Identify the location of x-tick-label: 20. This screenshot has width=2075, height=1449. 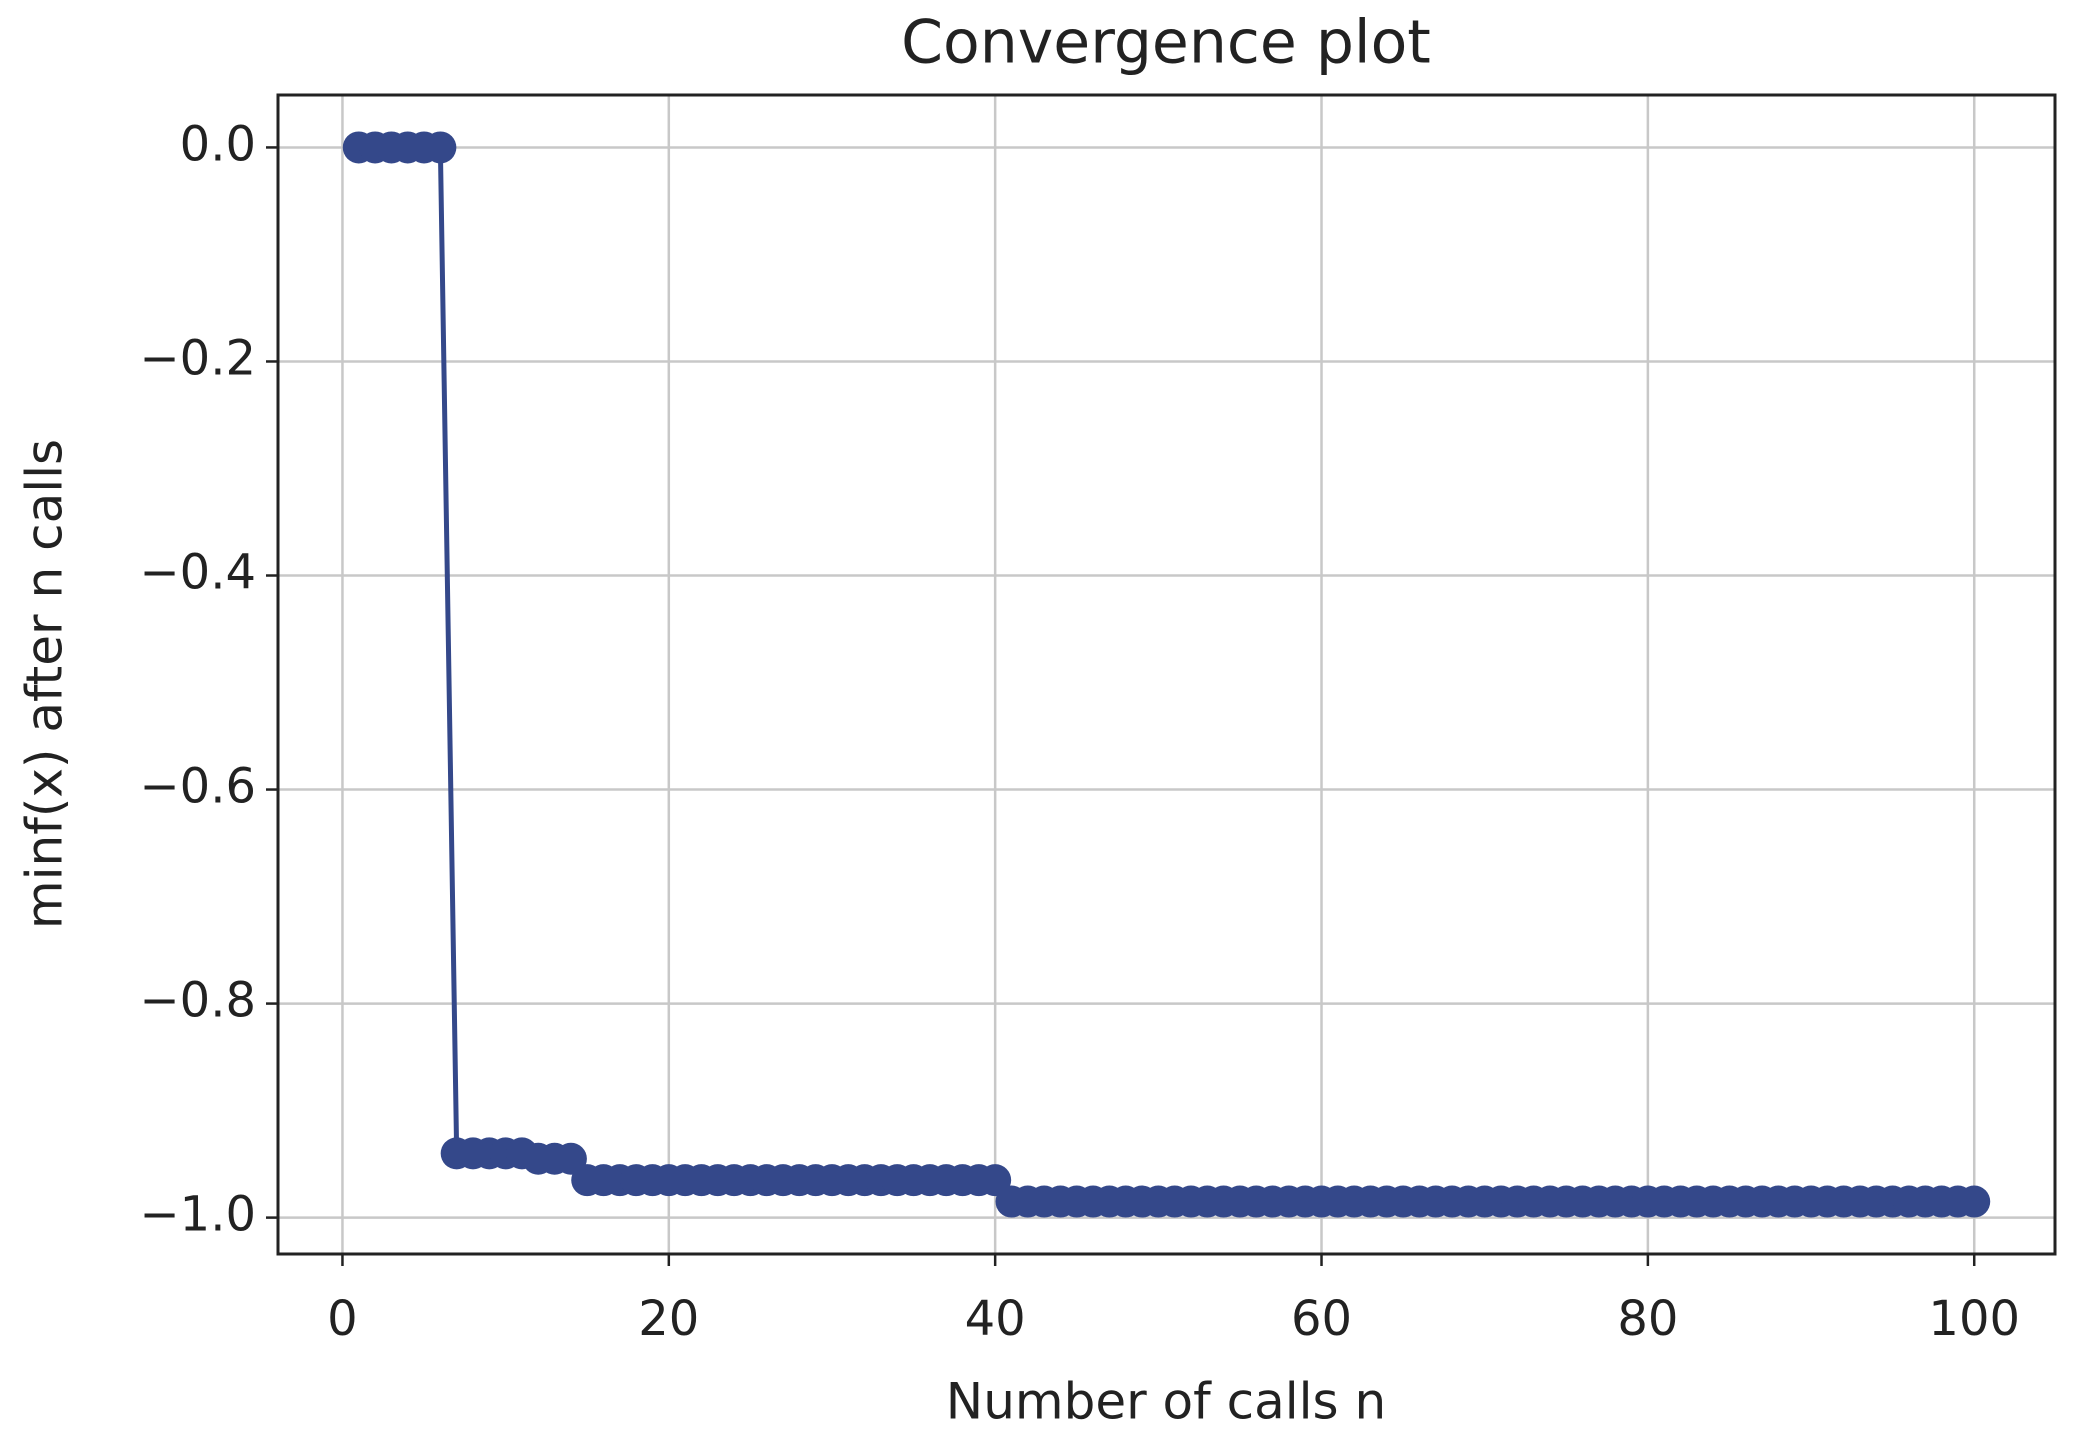
(668, 1319).